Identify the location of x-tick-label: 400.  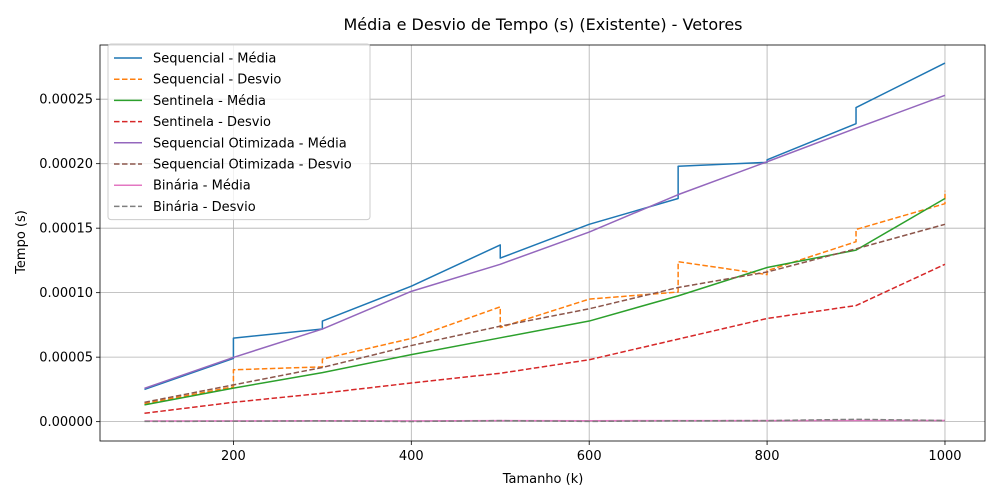
(411, 456).